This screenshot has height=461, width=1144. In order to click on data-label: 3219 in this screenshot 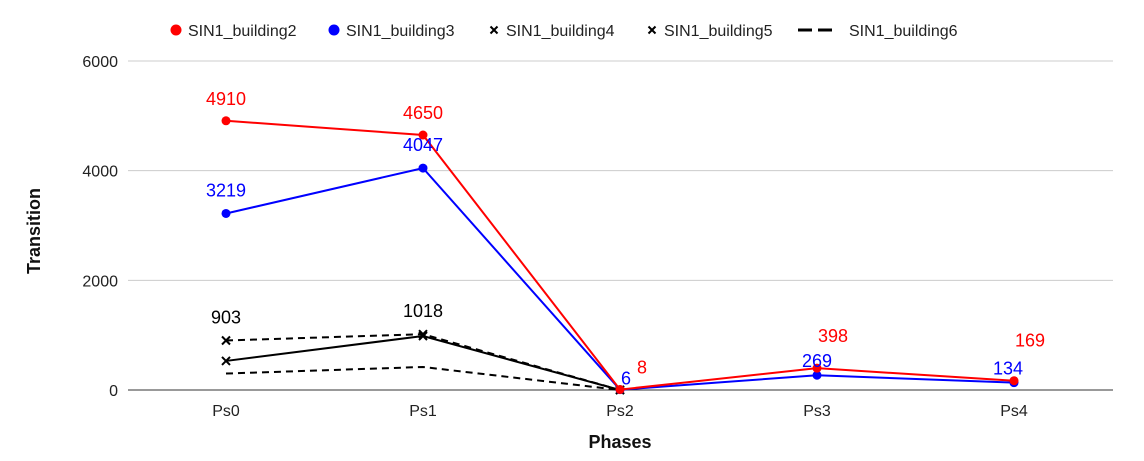, I will do `click(226, 190)`.